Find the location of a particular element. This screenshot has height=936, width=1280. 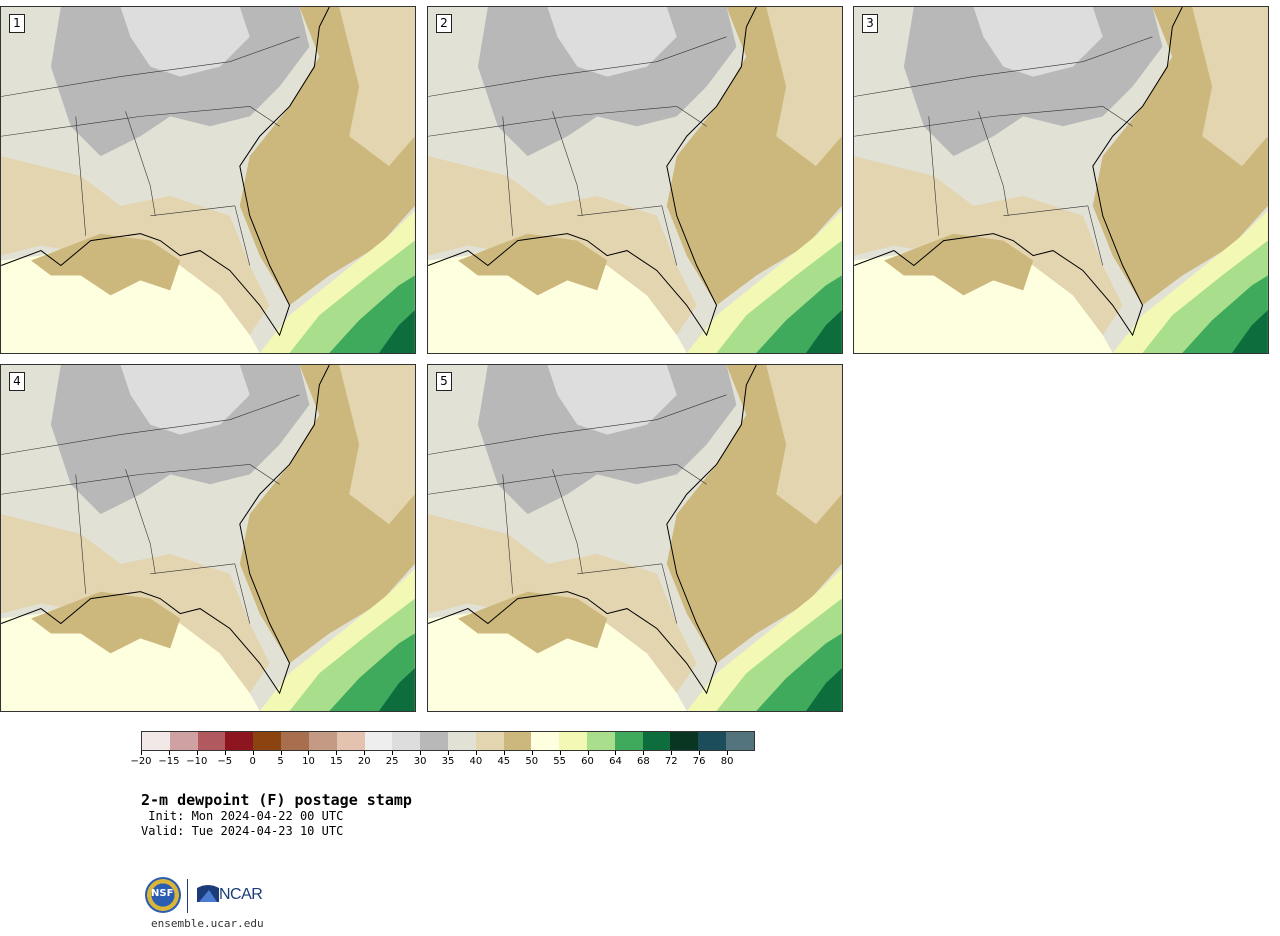

colorbar-tick-label: −10 is located at coordinates (197, 761).